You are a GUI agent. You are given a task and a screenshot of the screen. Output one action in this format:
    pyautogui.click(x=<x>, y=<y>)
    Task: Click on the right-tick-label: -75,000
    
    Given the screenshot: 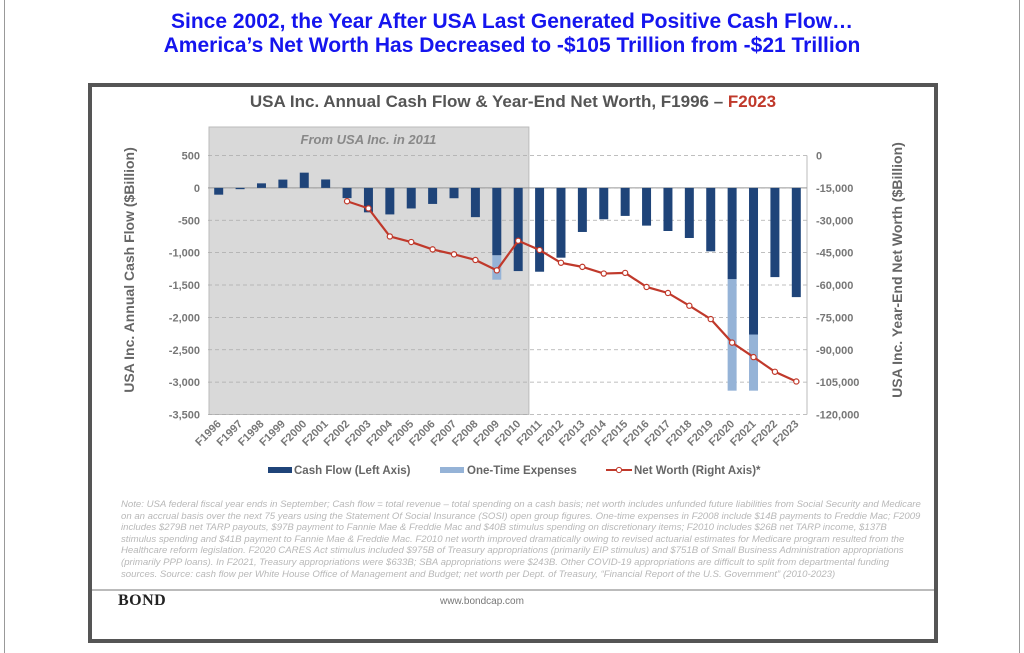 What is the action you would take?
    pyautogui.click(x=834, y=318)
    